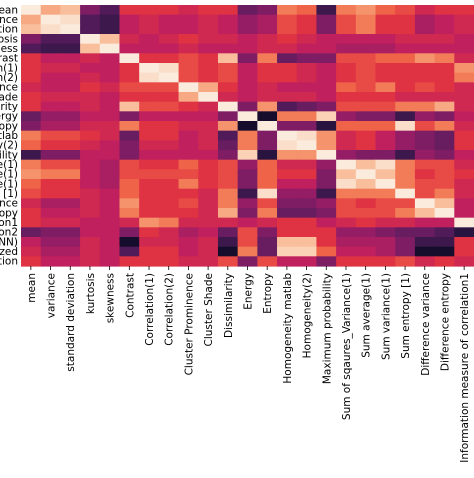  What do you see at coordinates (111, 298) in the screenshot?
I see `x-tick-label: skewness` at bounding box center [111, 298].